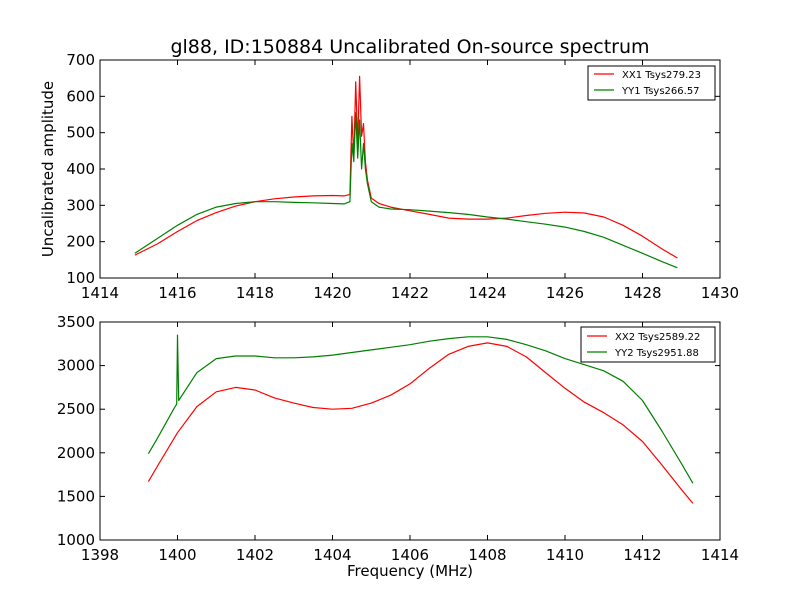  Describe the element at coordinates (76, 322) in the screenshot. I see `bottom-y-tick-label: 3500` at that location.